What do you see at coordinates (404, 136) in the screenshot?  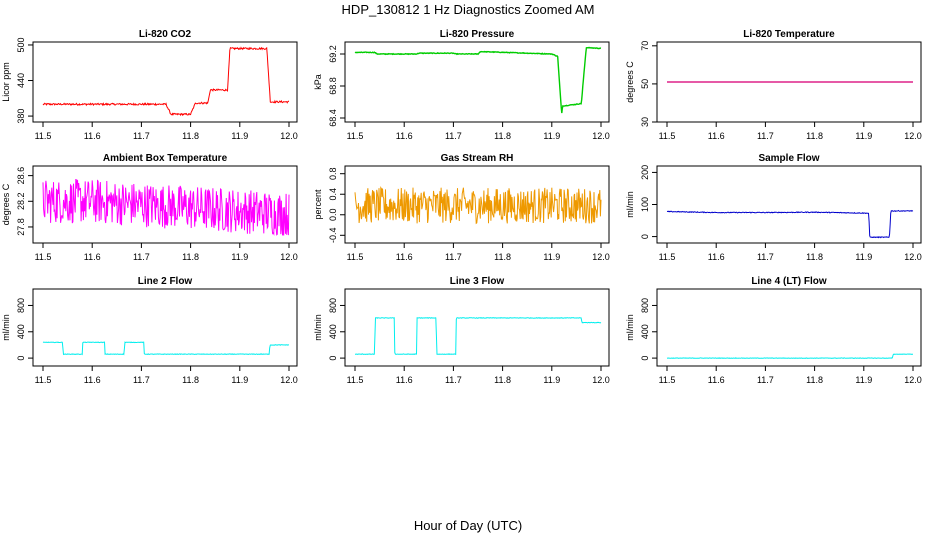 I see `panel-2-xtick-label: 11.6` at bounding box center [404, 136].